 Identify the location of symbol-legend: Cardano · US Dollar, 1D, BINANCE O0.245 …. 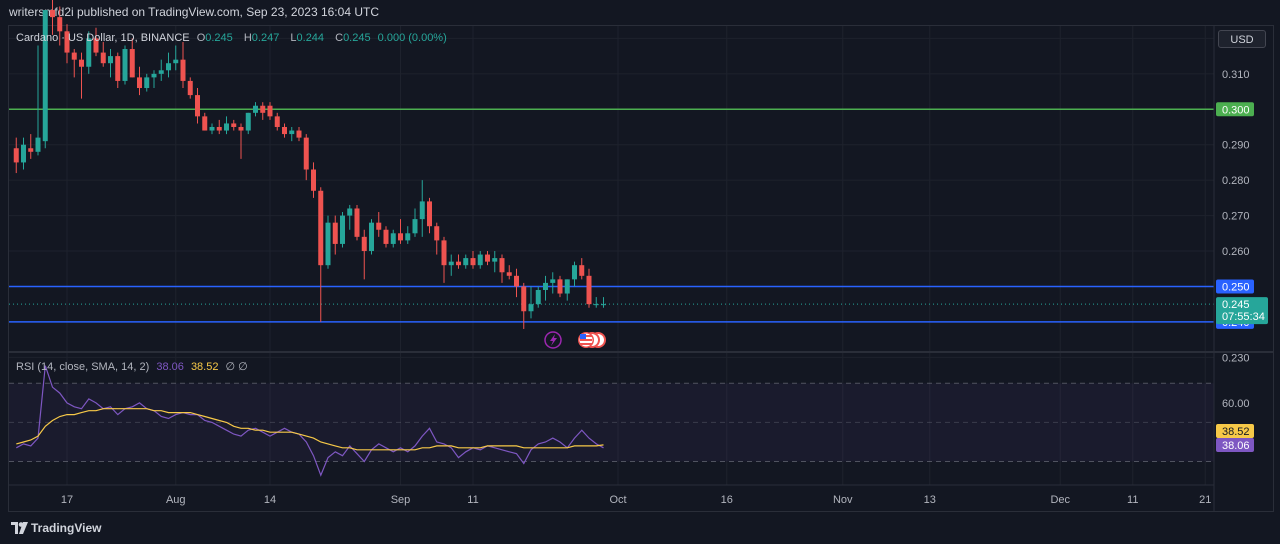
(233, 38).